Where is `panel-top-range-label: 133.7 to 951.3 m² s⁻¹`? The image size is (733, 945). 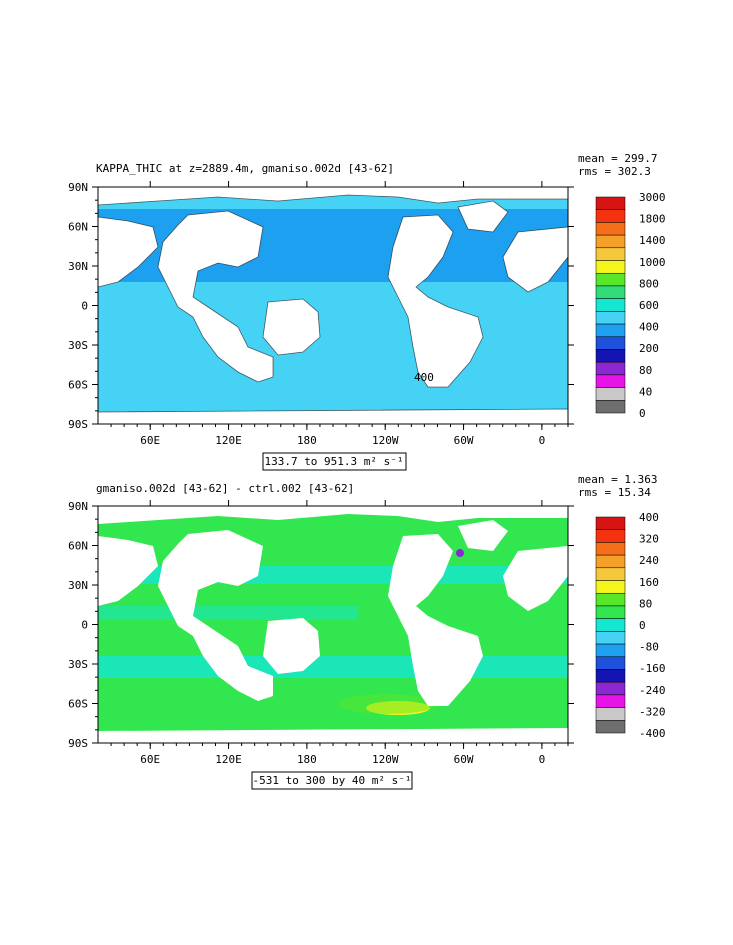
panel-top-range-label: 133.7 to 951.3 m² s⁻¹ is located at coordinates (333, 461).